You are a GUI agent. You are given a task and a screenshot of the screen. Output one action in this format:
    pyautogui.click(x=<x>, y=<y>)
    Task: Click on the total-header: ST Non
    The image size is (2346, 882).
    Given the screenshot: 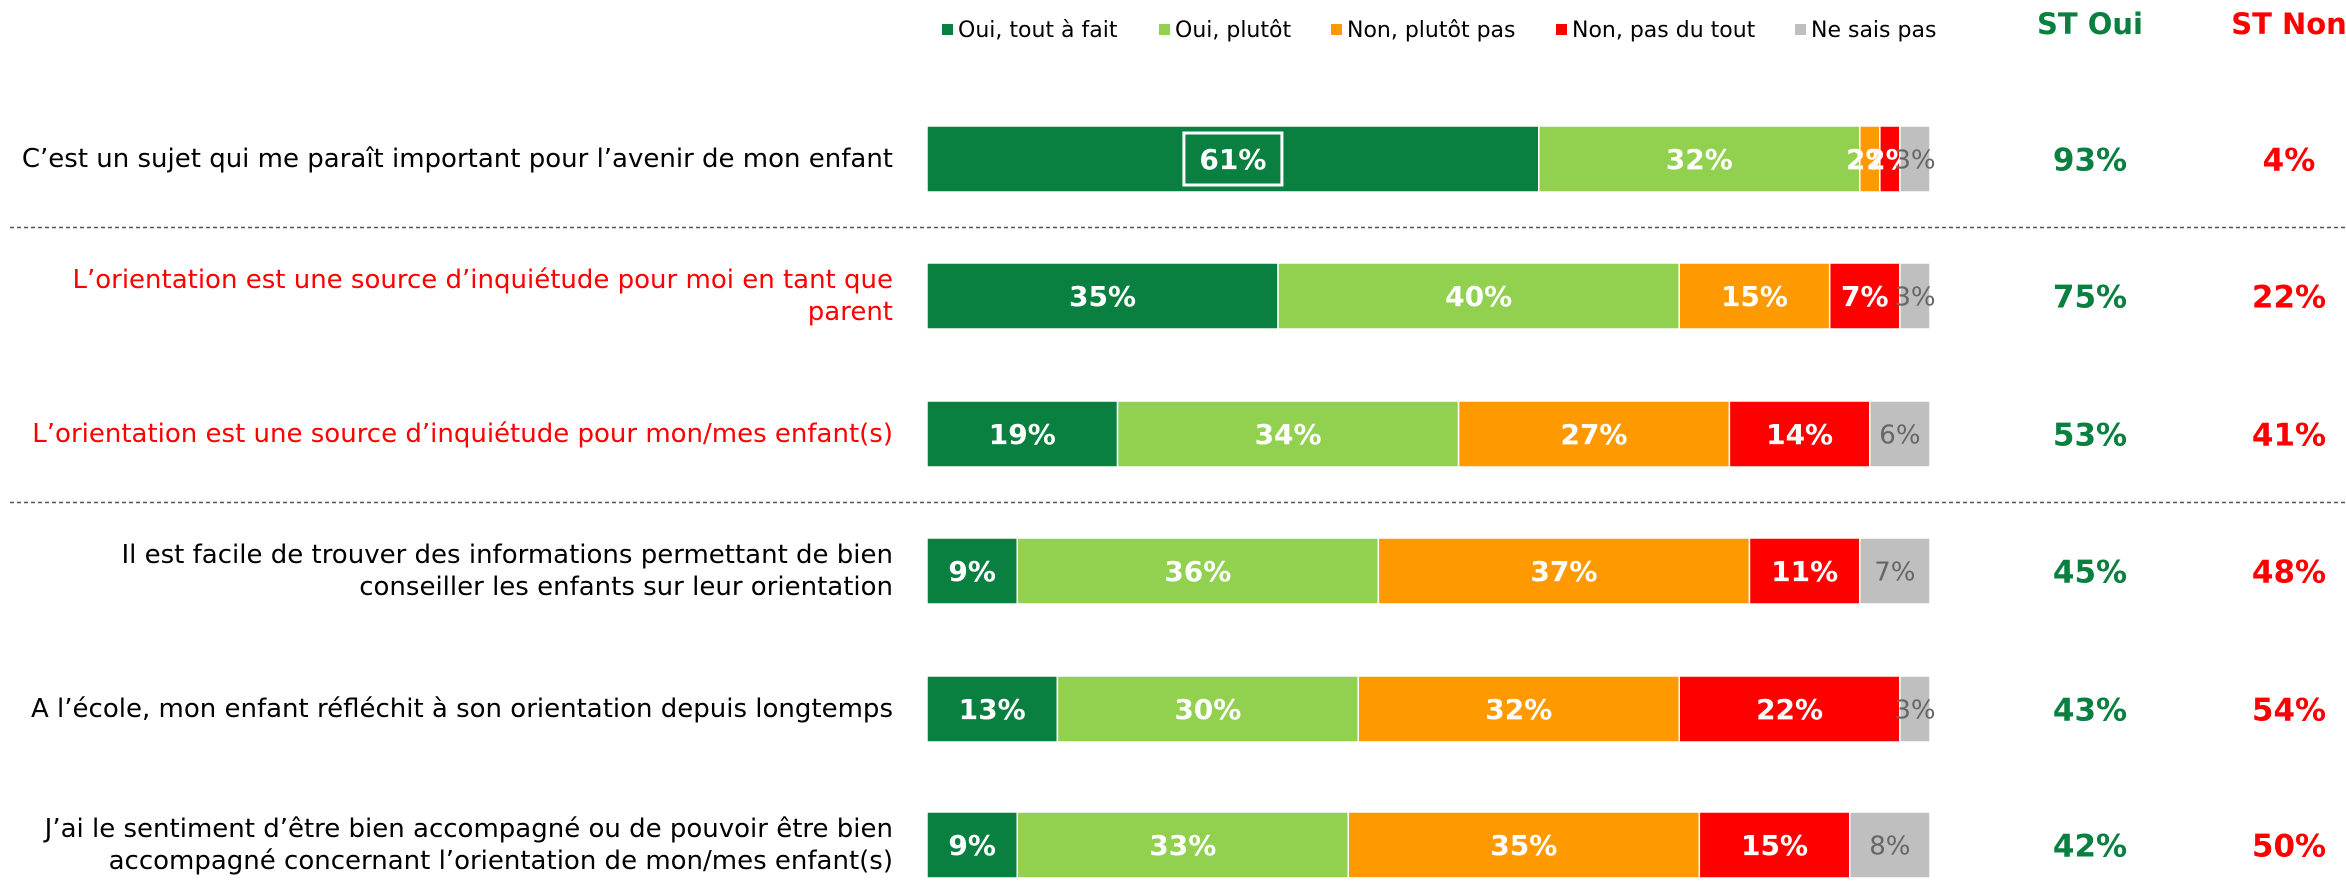 What is the action you would take?
    pyautogui.click(x=2288, y=24)
    